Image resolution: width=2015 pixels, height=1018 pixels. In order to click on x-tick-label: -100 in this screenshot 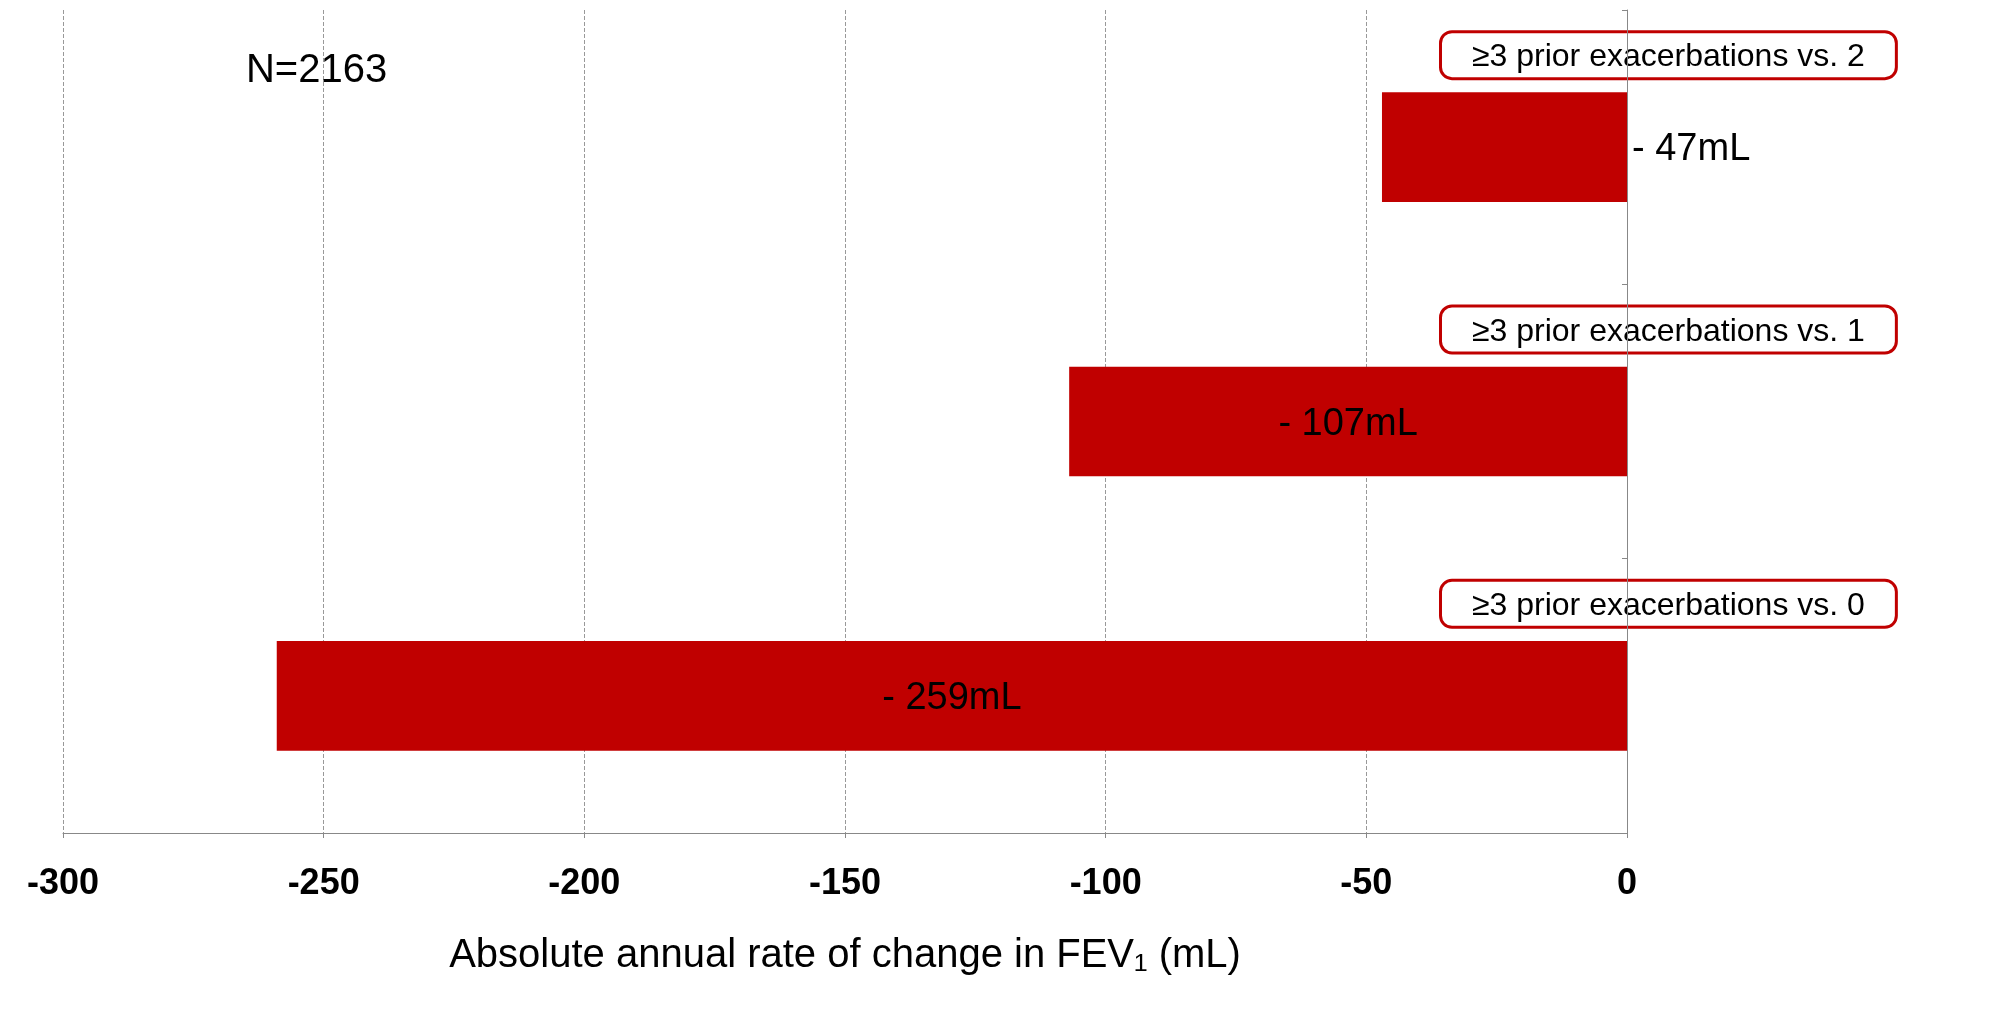, I will do `click(1105, 881)`.